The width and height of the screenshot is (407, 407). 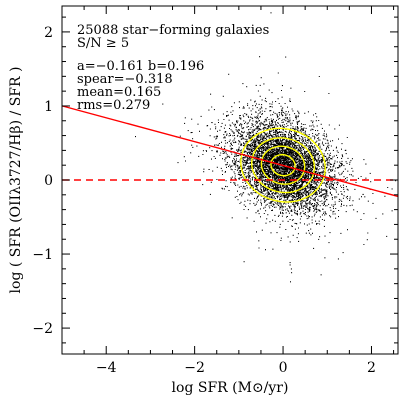 I want to click on y-tick-label: 2, so click(x=48, y=33).